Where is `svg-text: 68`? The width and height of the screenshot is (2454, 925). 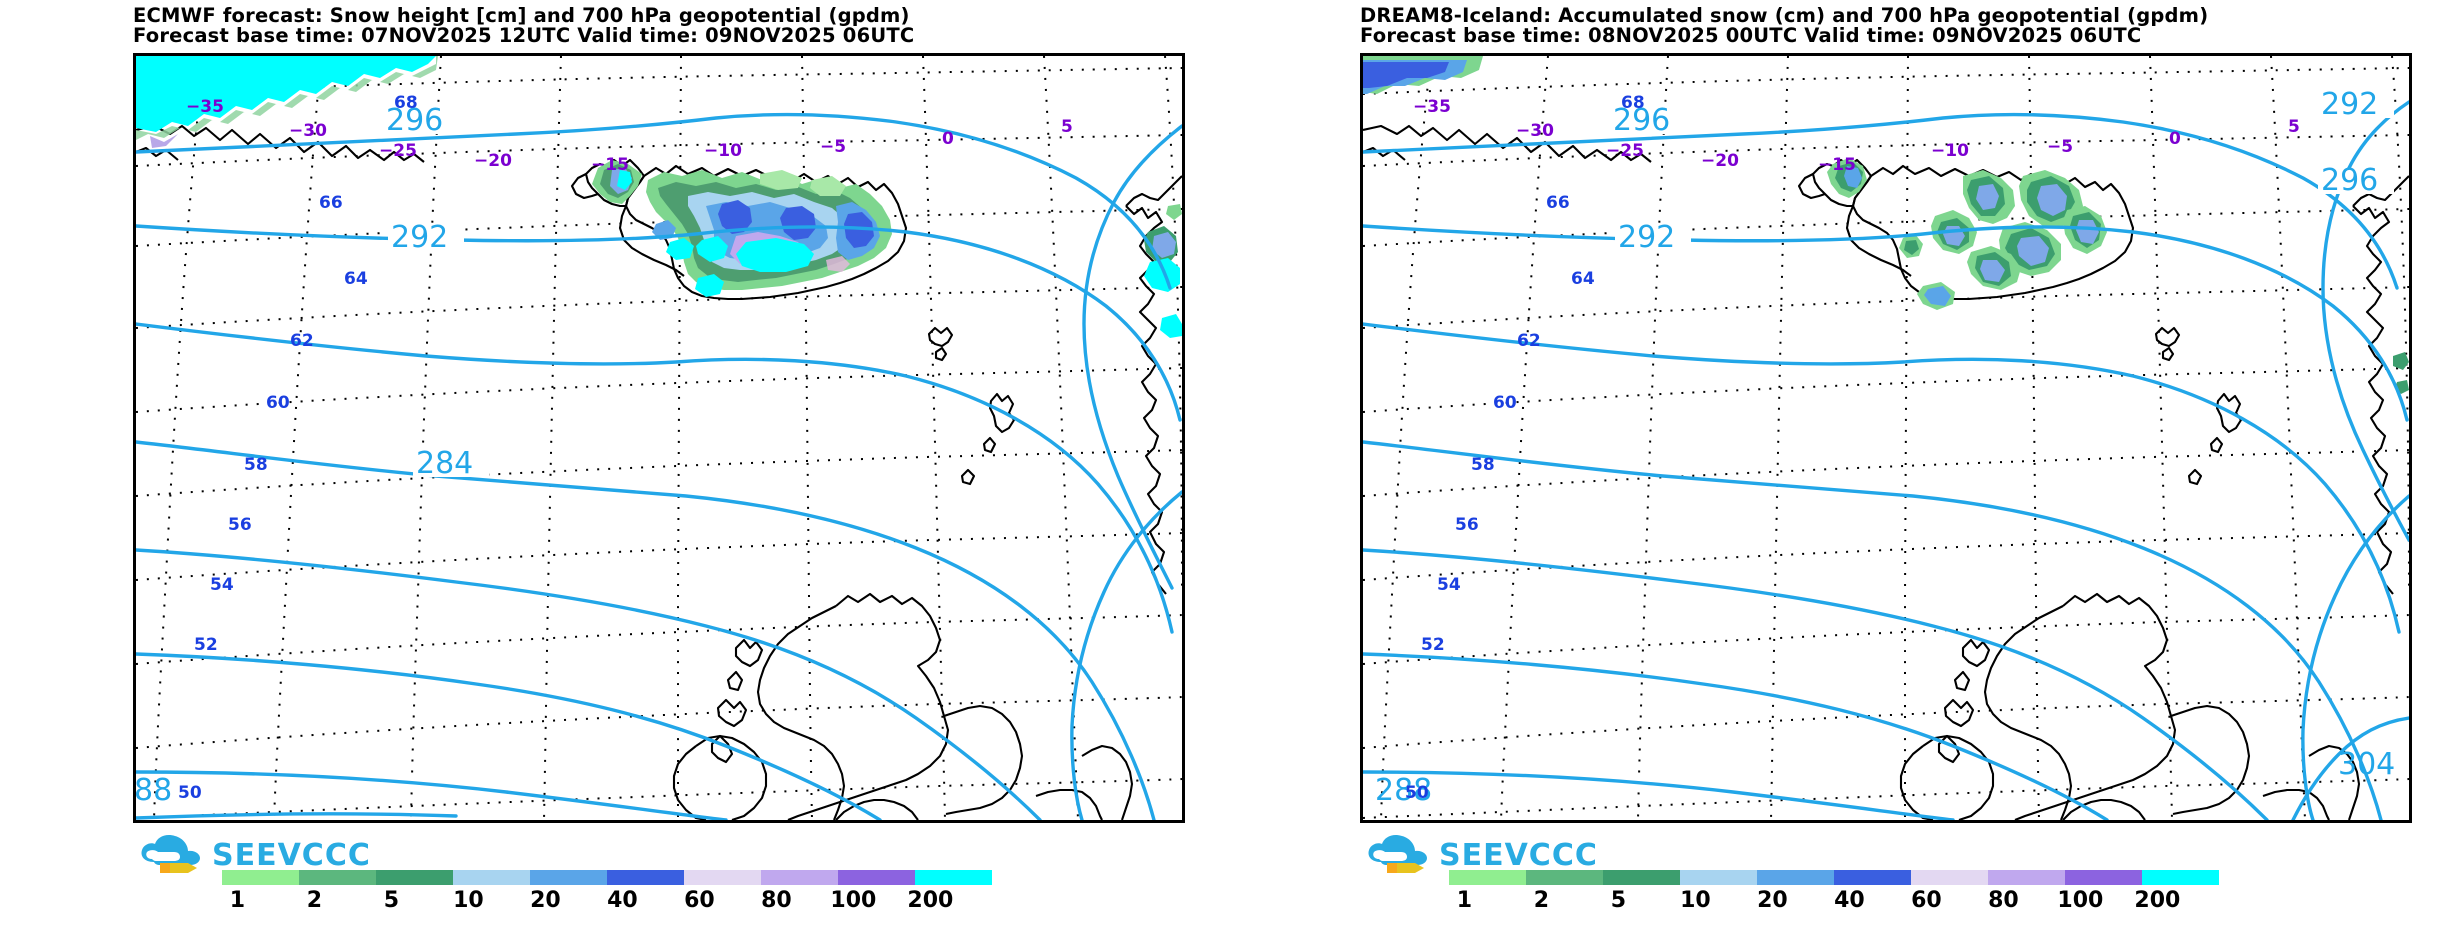
svg-text: 68 is located at coordinates (1633, 103).